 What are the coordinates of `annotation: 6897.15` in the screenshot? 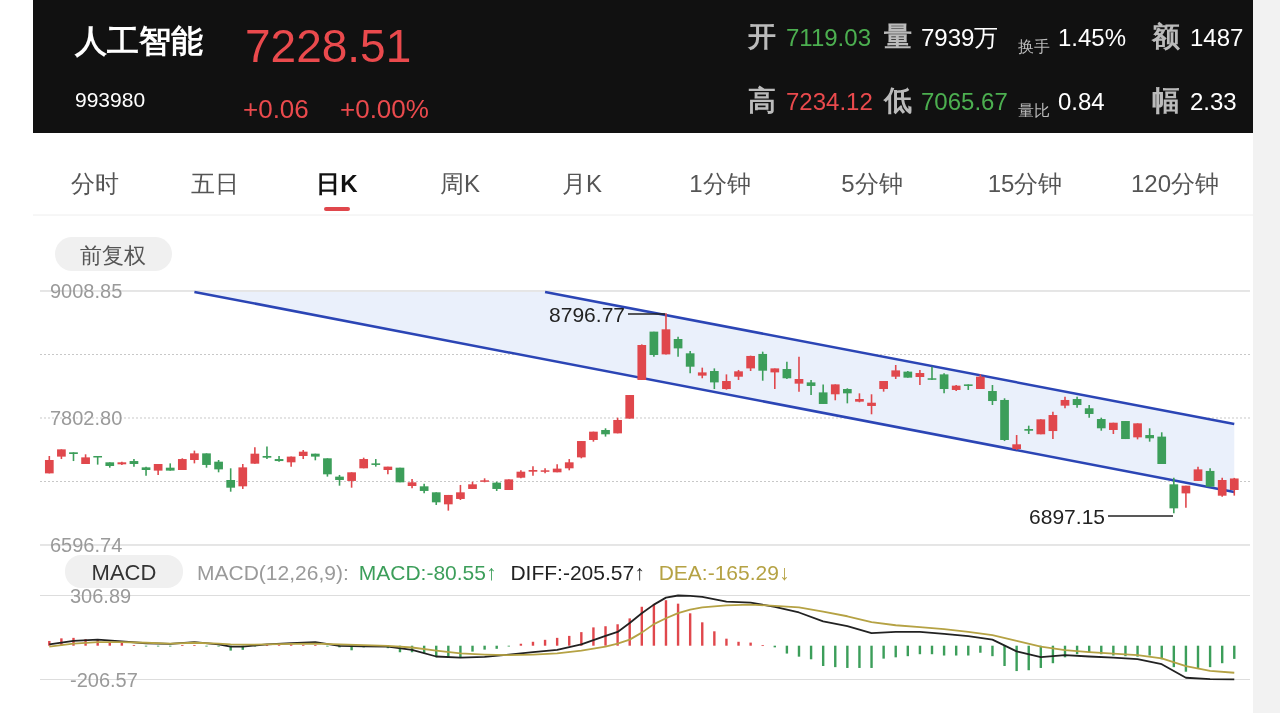 It's located at (1067, 516).